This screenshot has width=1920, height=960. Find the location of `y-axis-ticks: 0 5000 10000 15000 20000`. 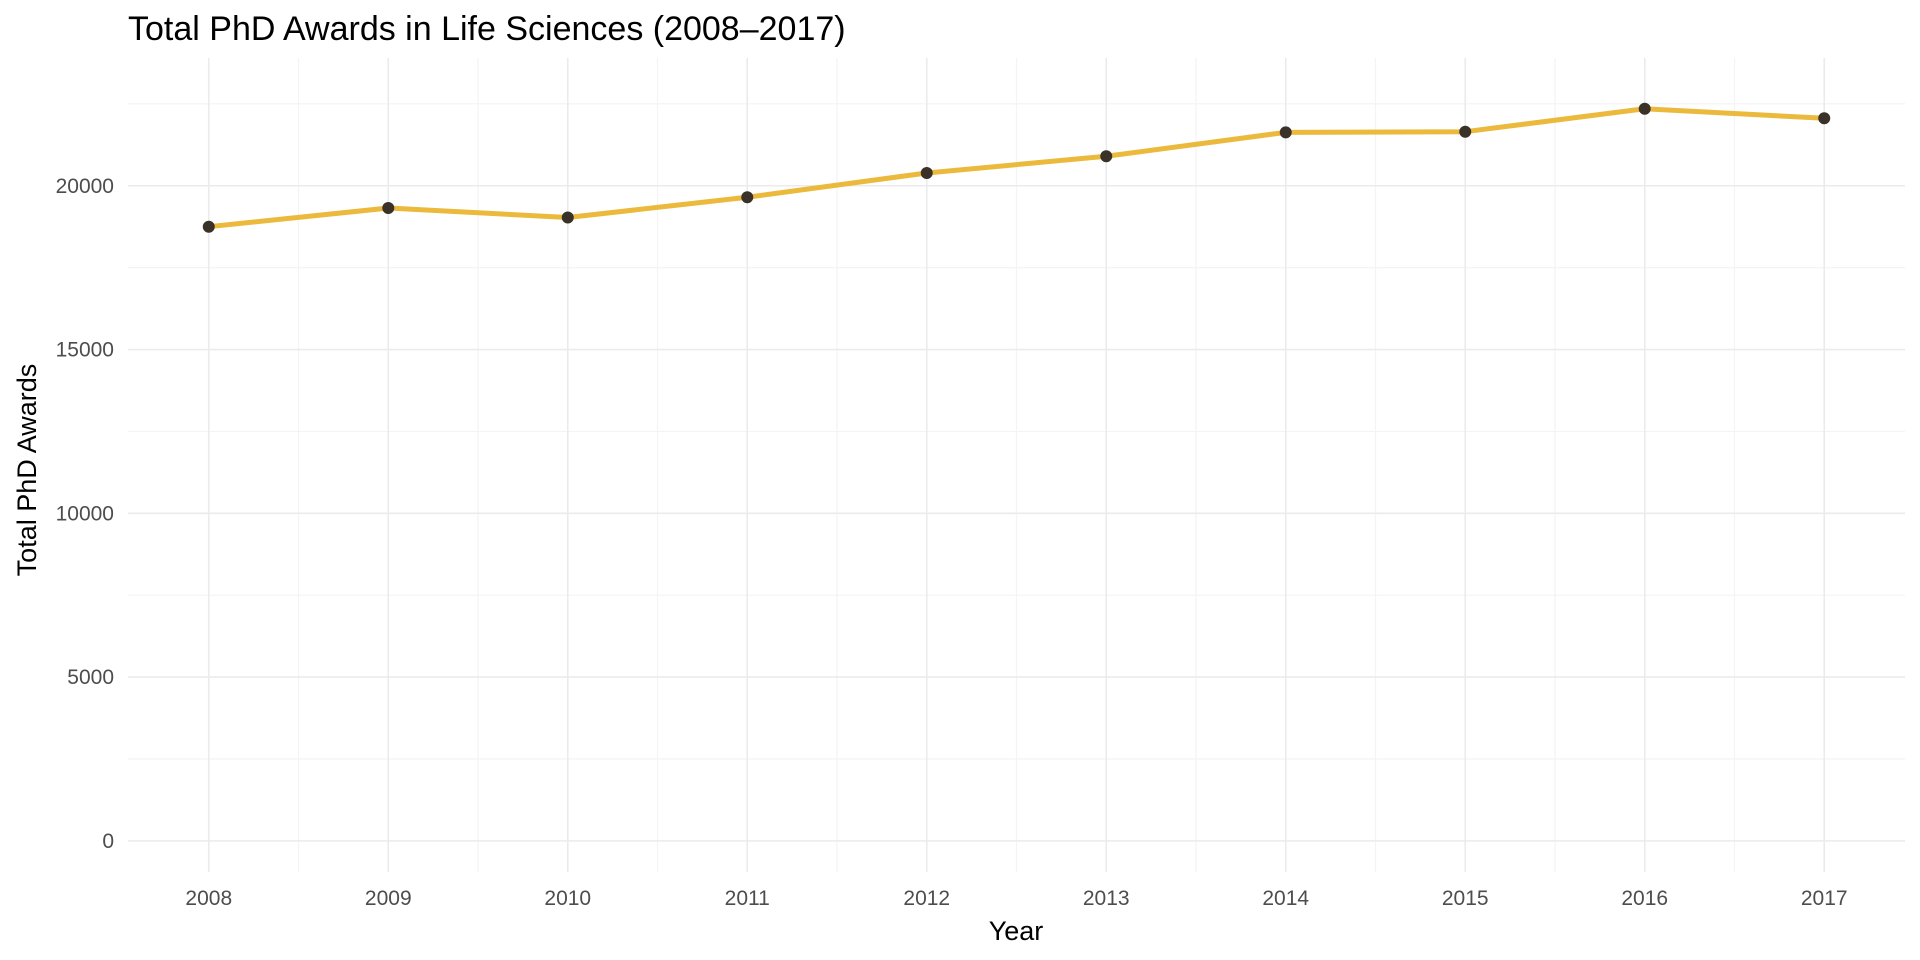

y-axis-ticks: 0 5000 10000 15000 20000 is located at coordinates (85, 514).